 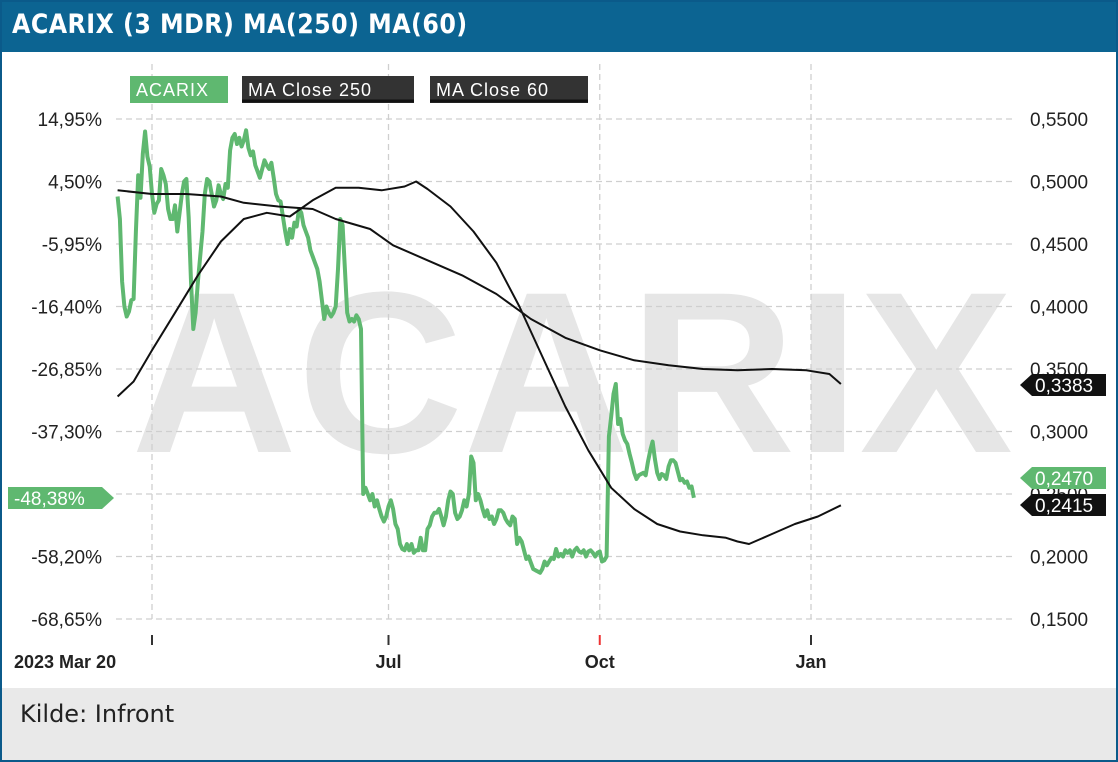 What do you see at coordinates (1059, 183) in the screenshot?
I see `right-tick-label: 0,5000` at bounding box center [1059, 183].